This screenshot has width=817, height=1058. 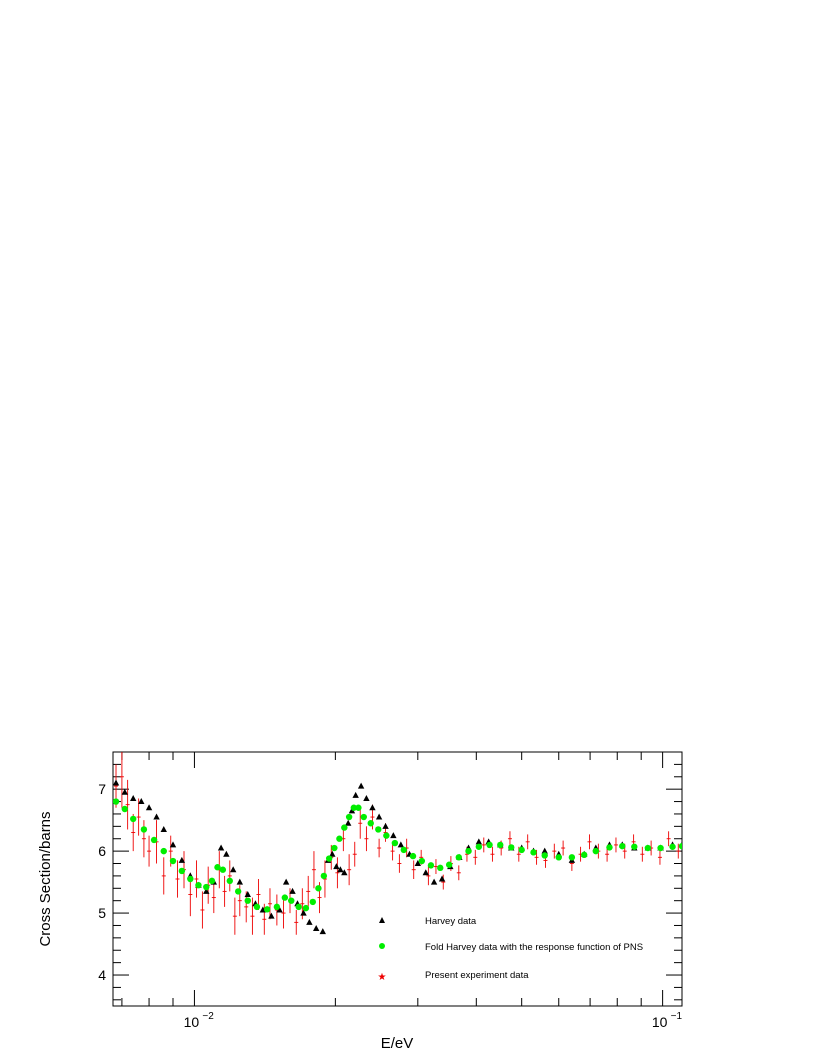 What do you see at coordinates (677, 1016) in the screenshot?
I see `x-tick-label-exponent: −1` at bounding box center [677, 1016].